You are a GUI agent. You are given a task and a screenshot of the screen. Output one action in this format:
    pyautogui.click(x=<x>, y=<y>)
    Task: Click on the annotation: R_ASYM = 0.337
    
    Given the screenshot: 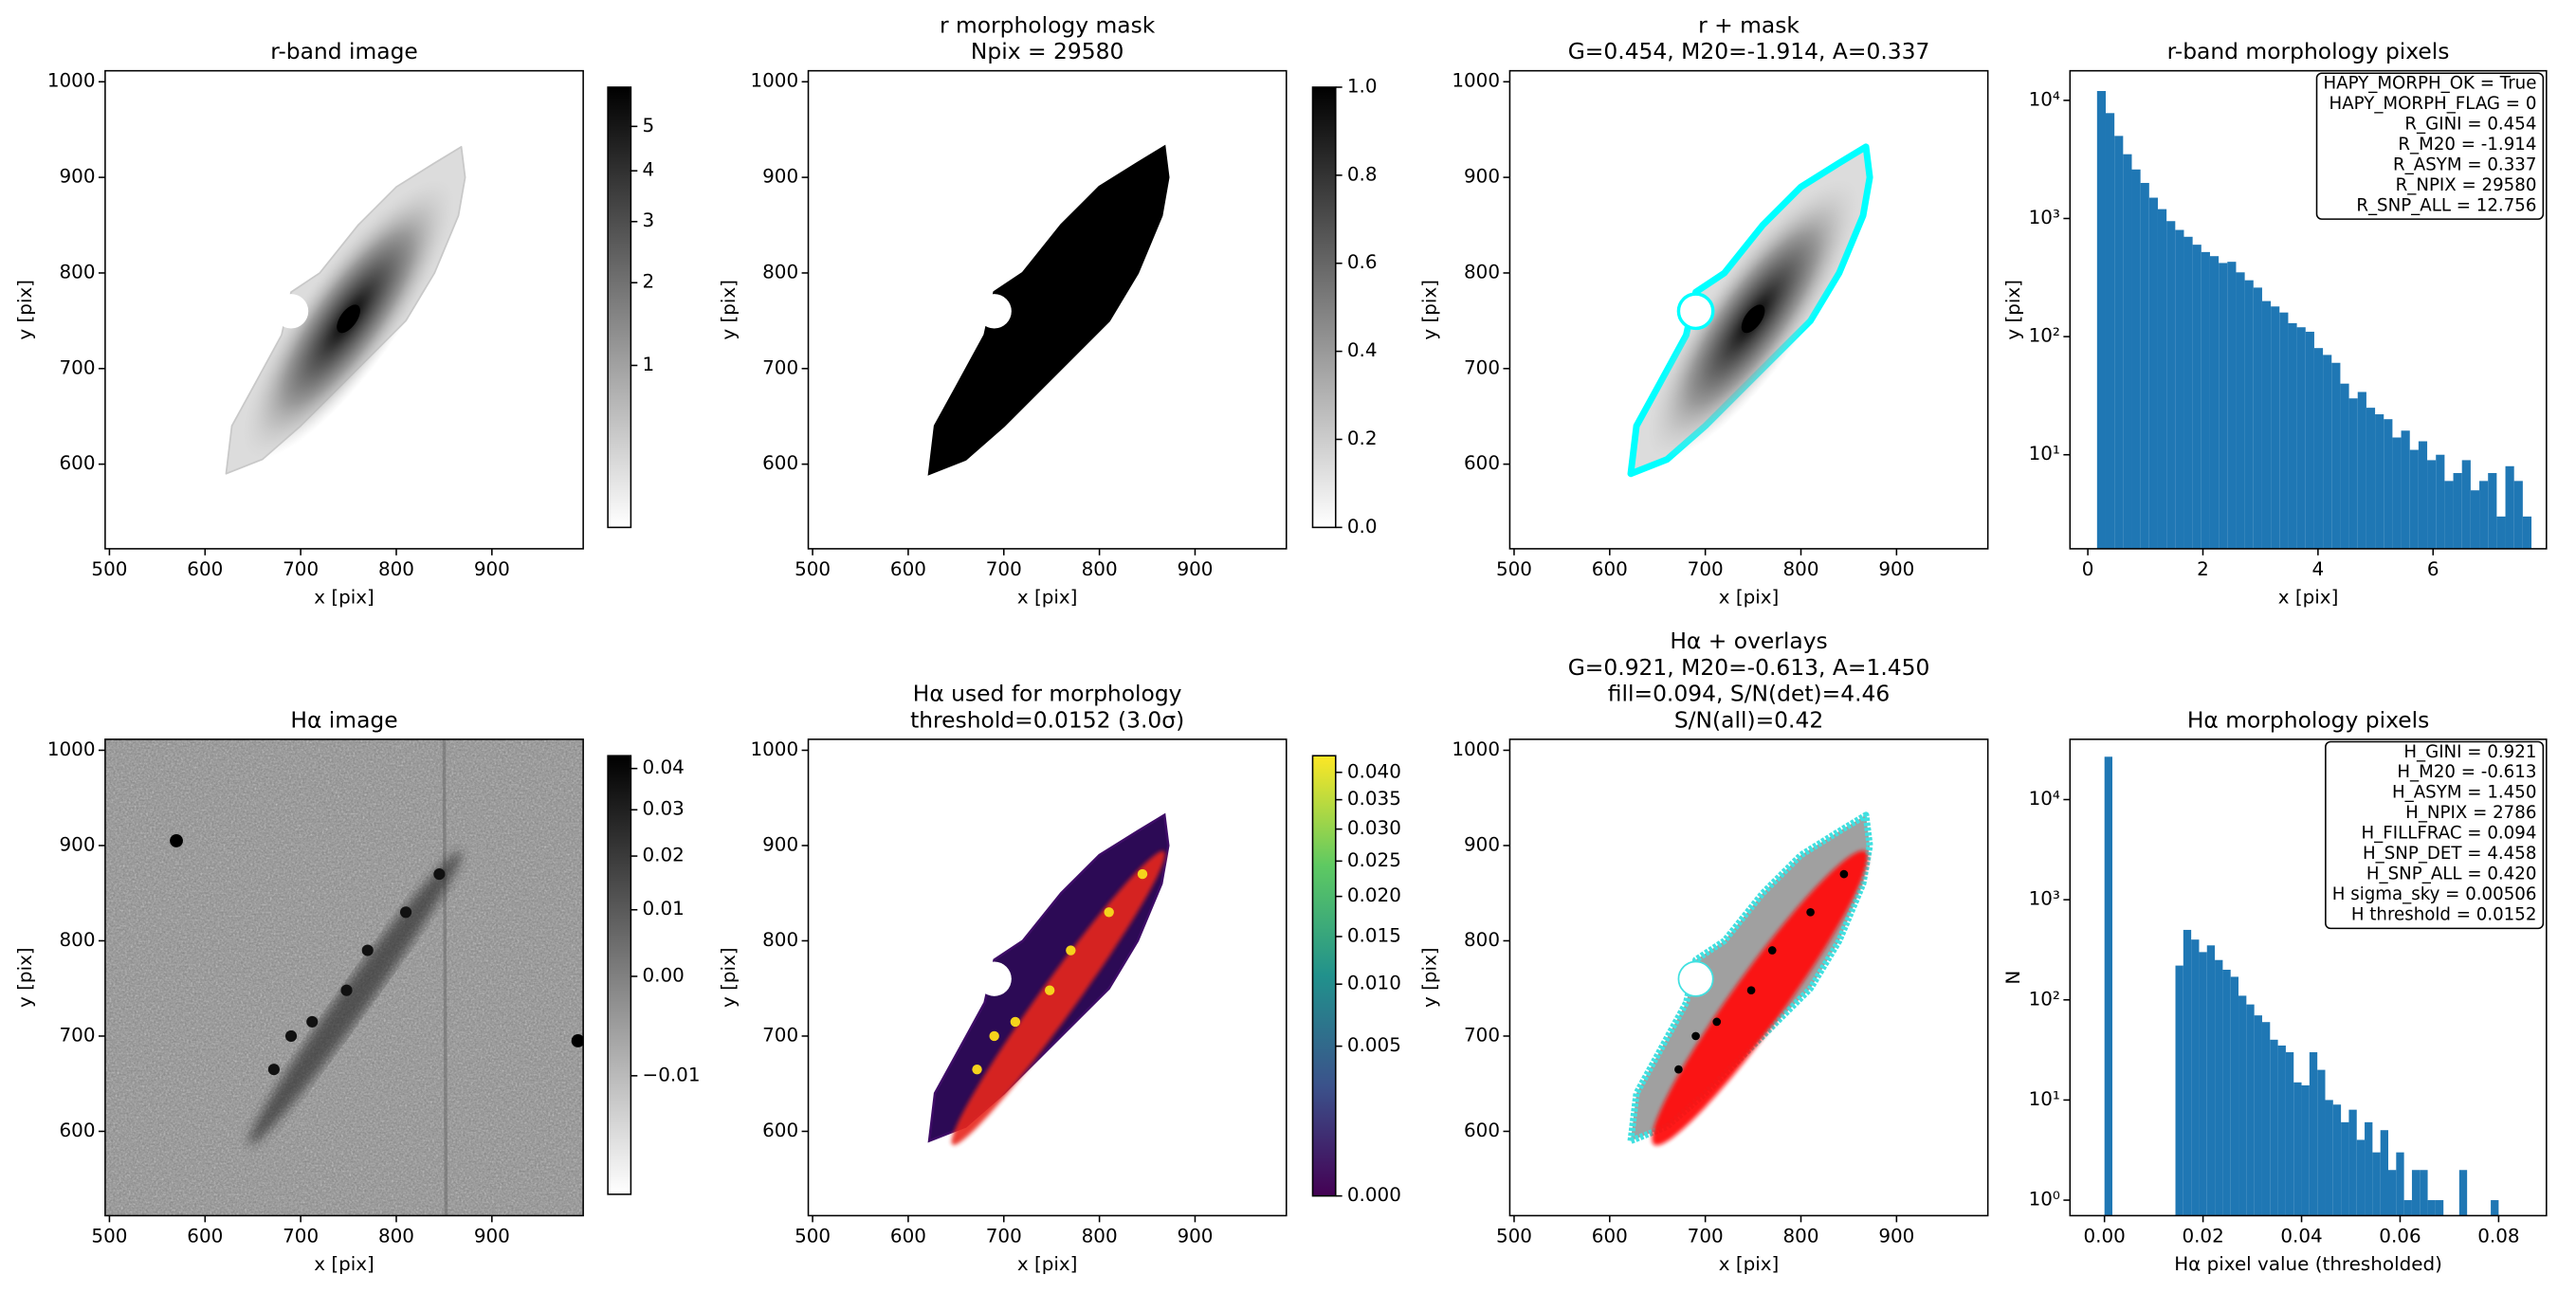 What is the action you would take?
    pyautogui.click(x=2464, y=165)
    